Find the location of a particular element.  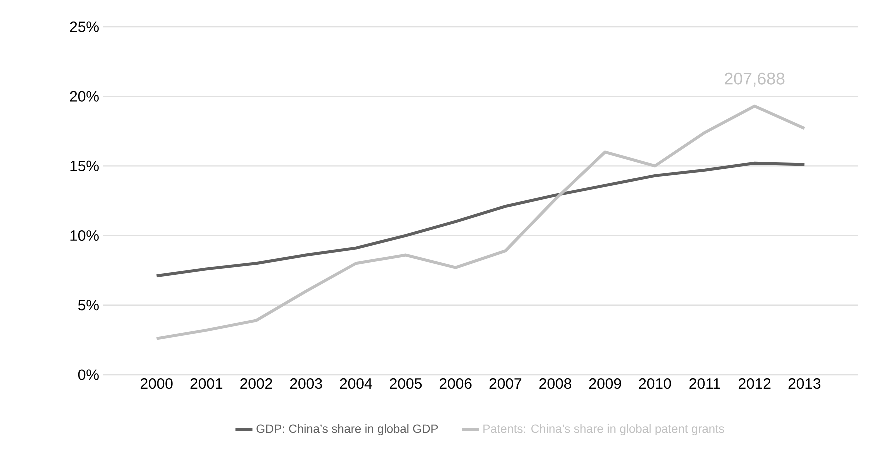

x-tick-label: 2003 is located at coordinates (306, 384).